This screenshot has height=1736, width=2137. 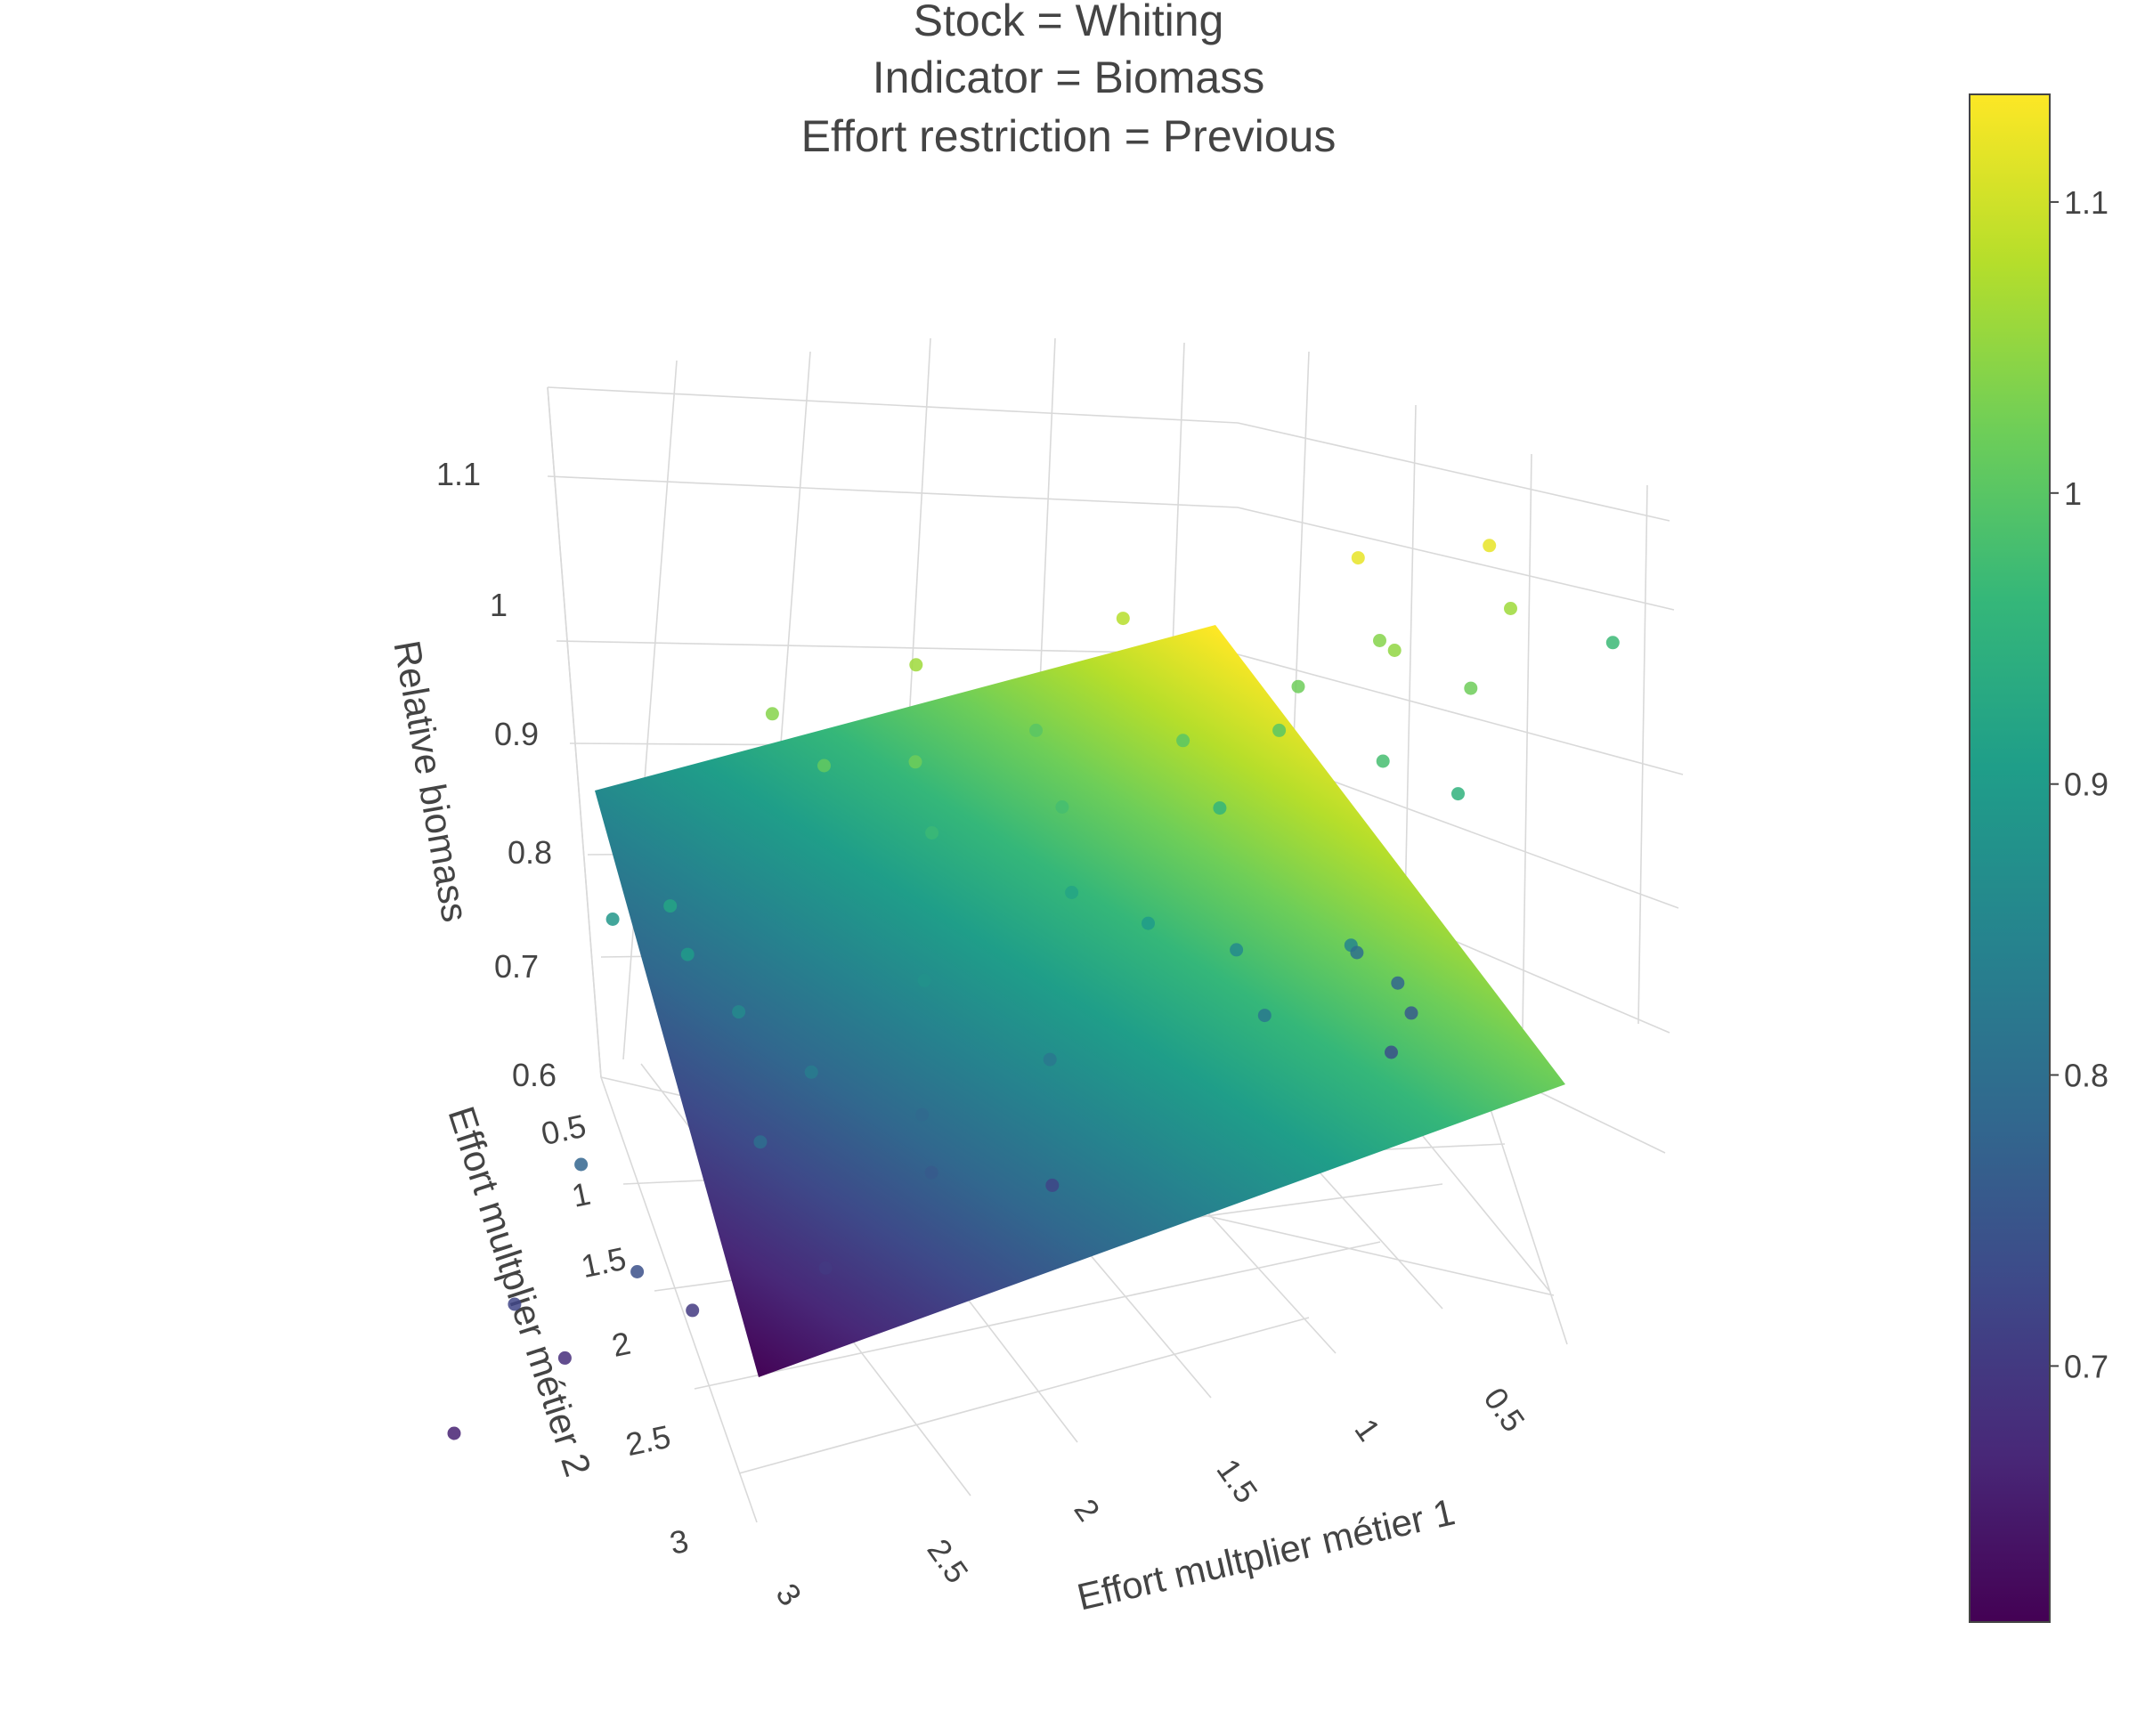 I want to click on z-tick-label: 1, so click(x=499, y=605).